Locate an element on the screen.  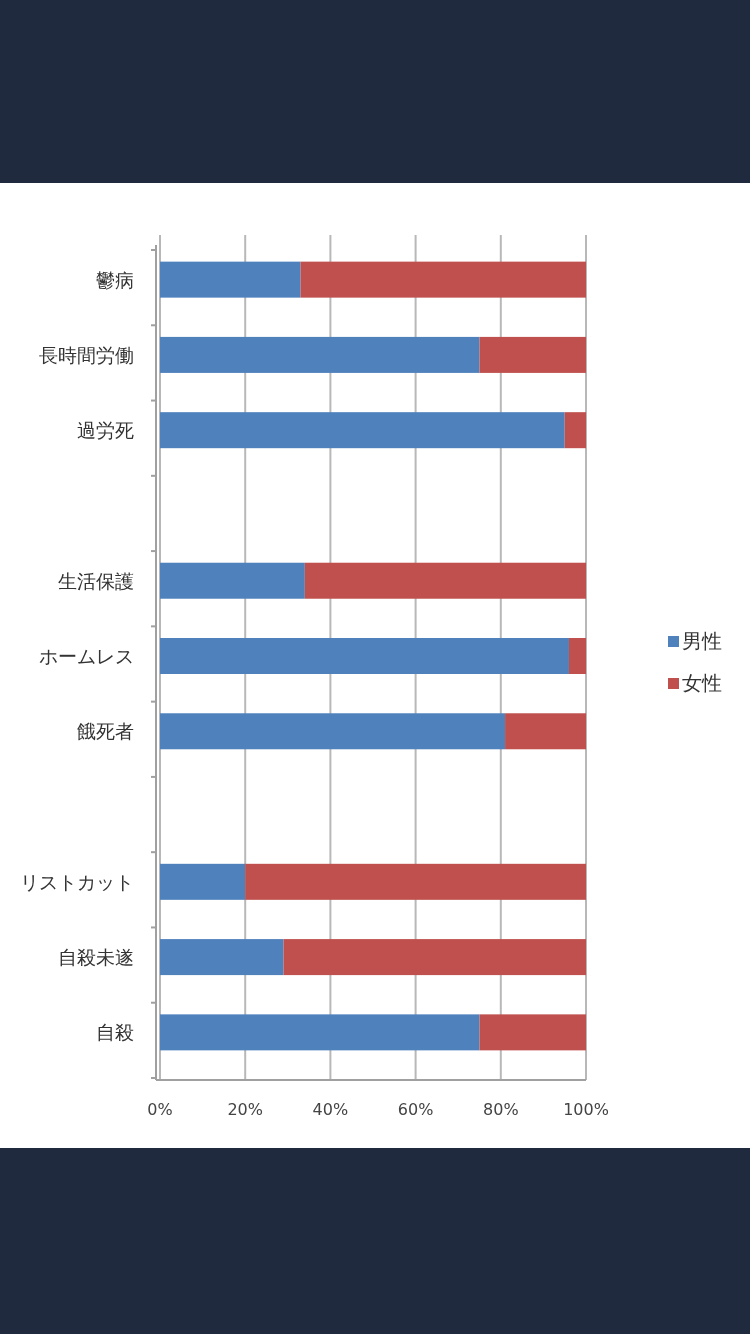
legend-label: 男性 is located at coordinates (702, 641).